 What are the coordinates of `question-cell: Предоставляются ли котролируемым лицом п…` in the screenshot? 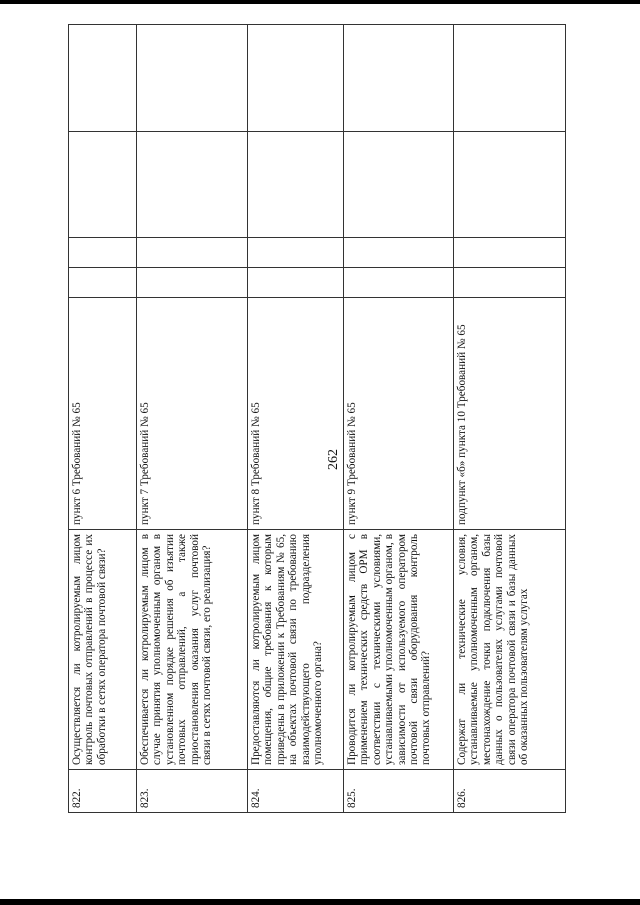 It's located at (295, 649).